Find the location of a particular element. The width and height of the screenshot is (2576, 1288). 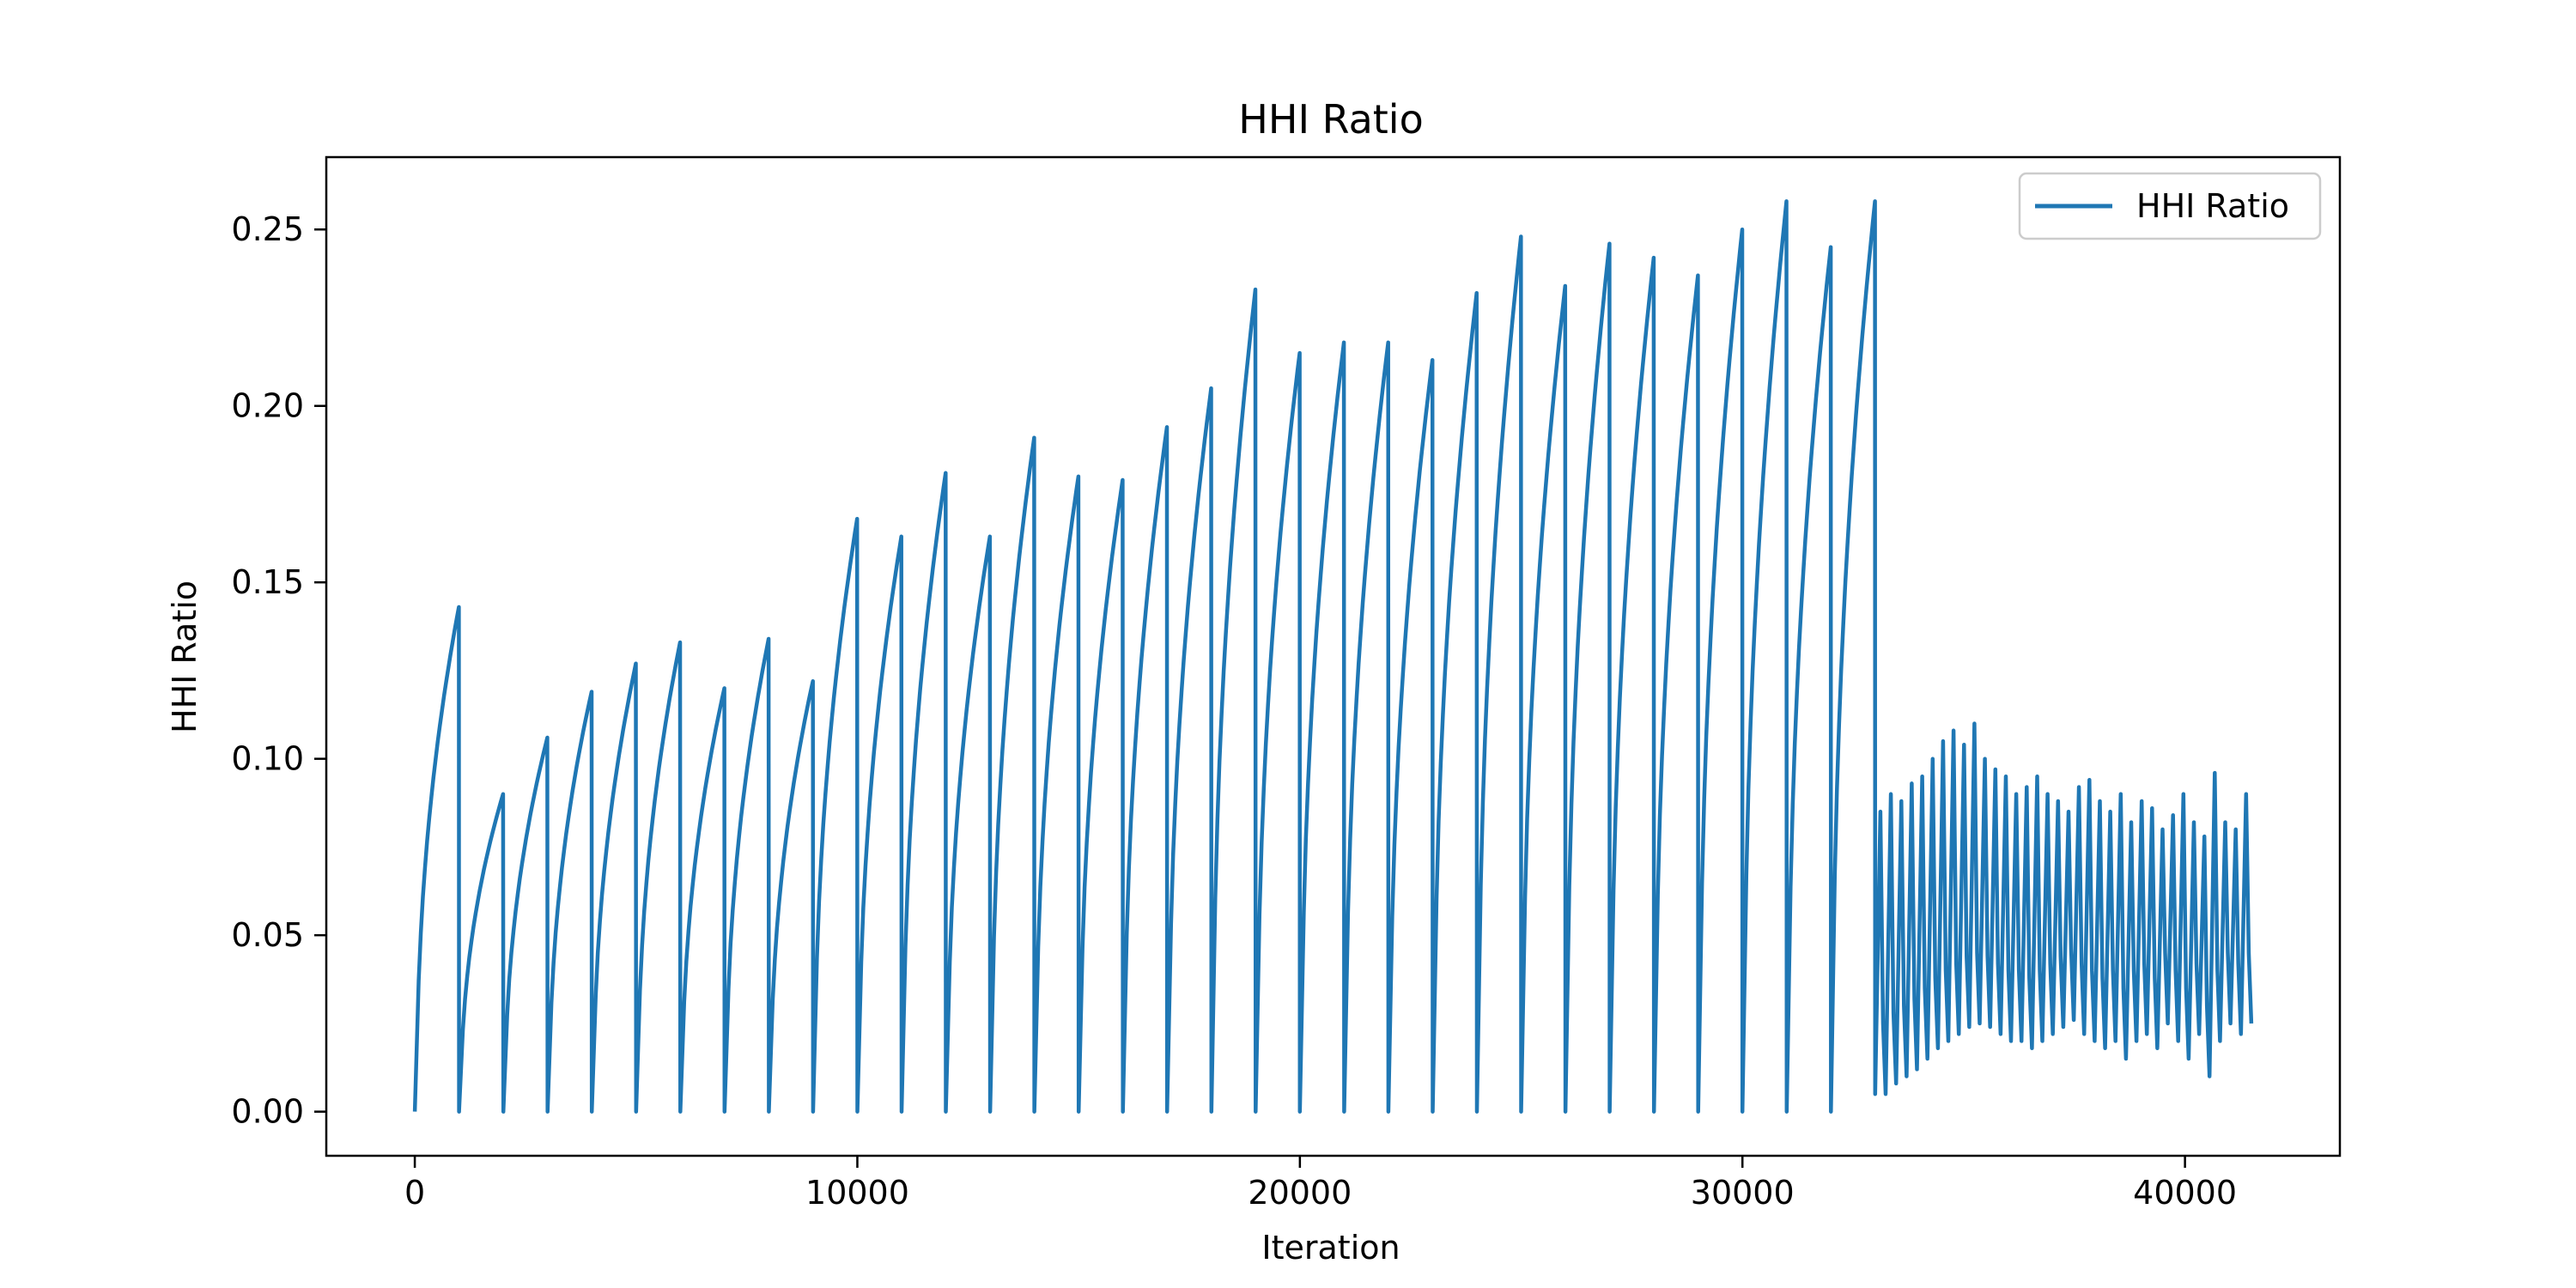

legend-box is located at coordinates (2170, 206).